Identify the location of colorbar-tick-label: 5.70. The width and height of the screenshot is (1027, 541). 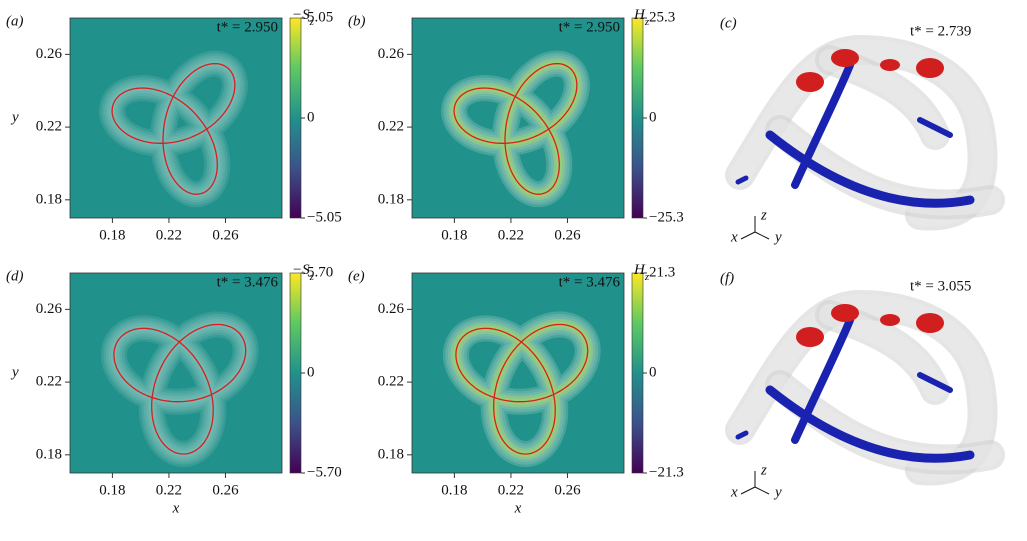
(320, 272).